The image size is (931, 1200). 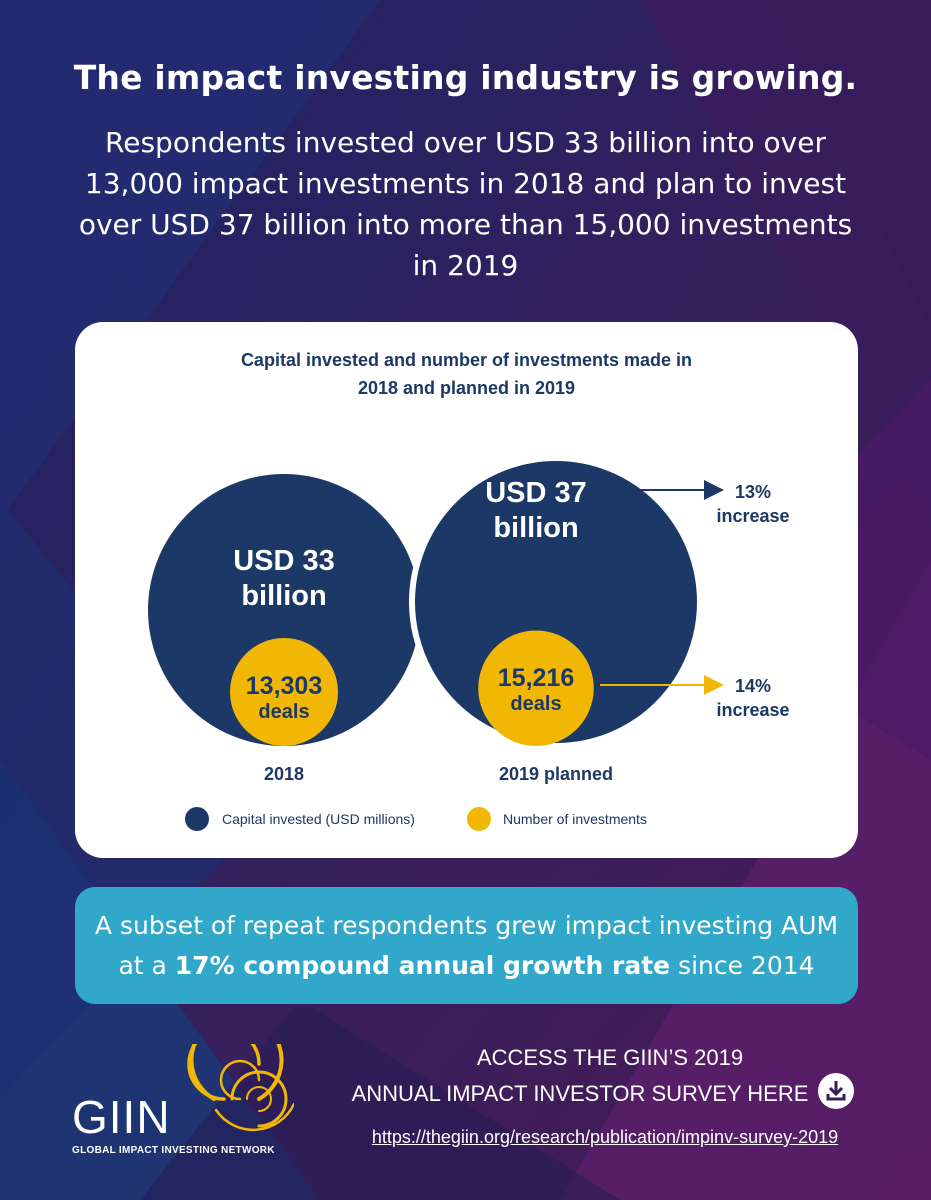 What do you see at coordinates (535, 528) in the screenshot?
I see `capital-label-2019-line2: billion` at bounding box center [535, 528].